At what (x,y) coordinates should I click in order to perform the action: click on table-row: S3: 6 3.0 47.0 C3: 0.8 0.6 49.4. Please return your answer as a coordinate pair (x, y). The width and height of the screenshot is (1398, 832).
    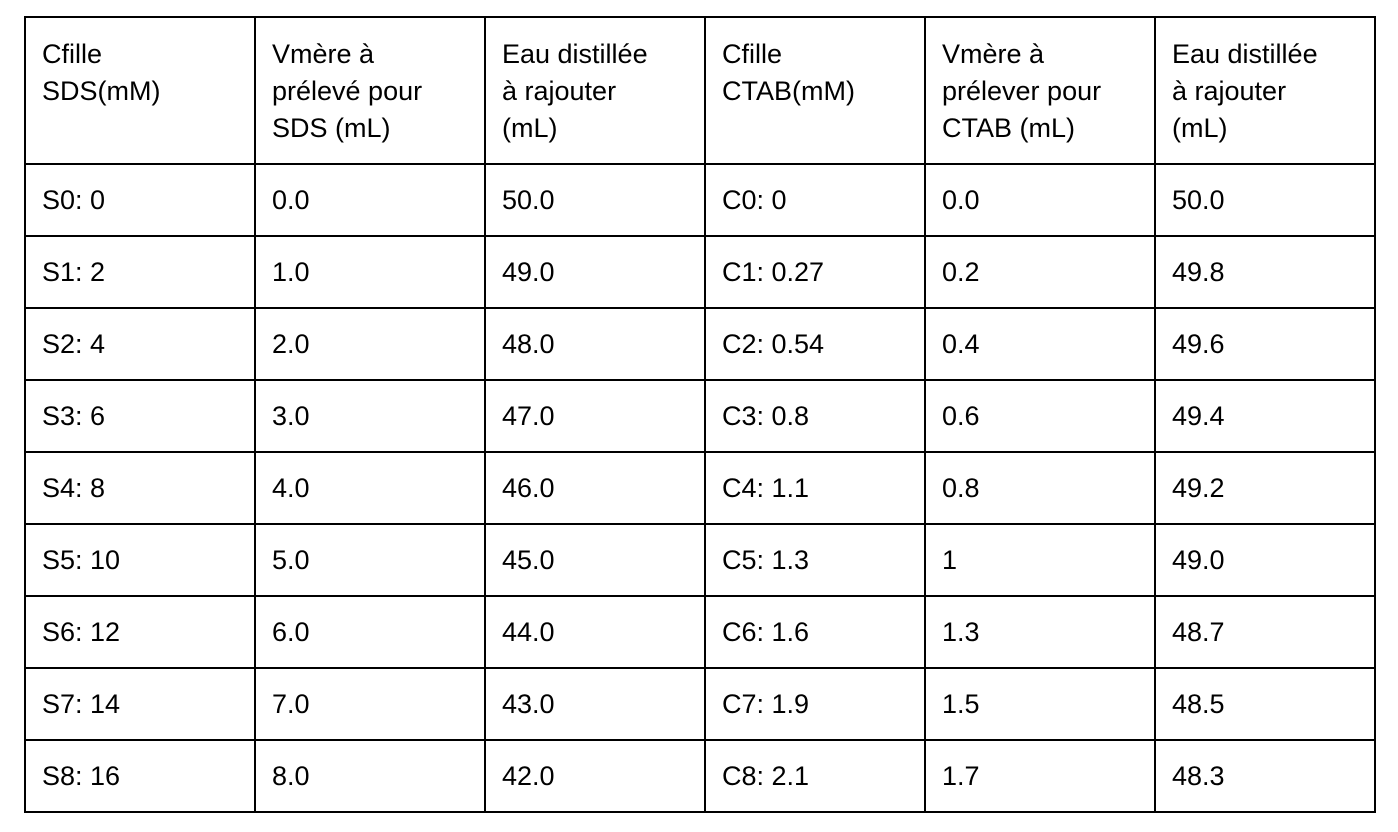
    Looking at the image, I should click on (700, 416).